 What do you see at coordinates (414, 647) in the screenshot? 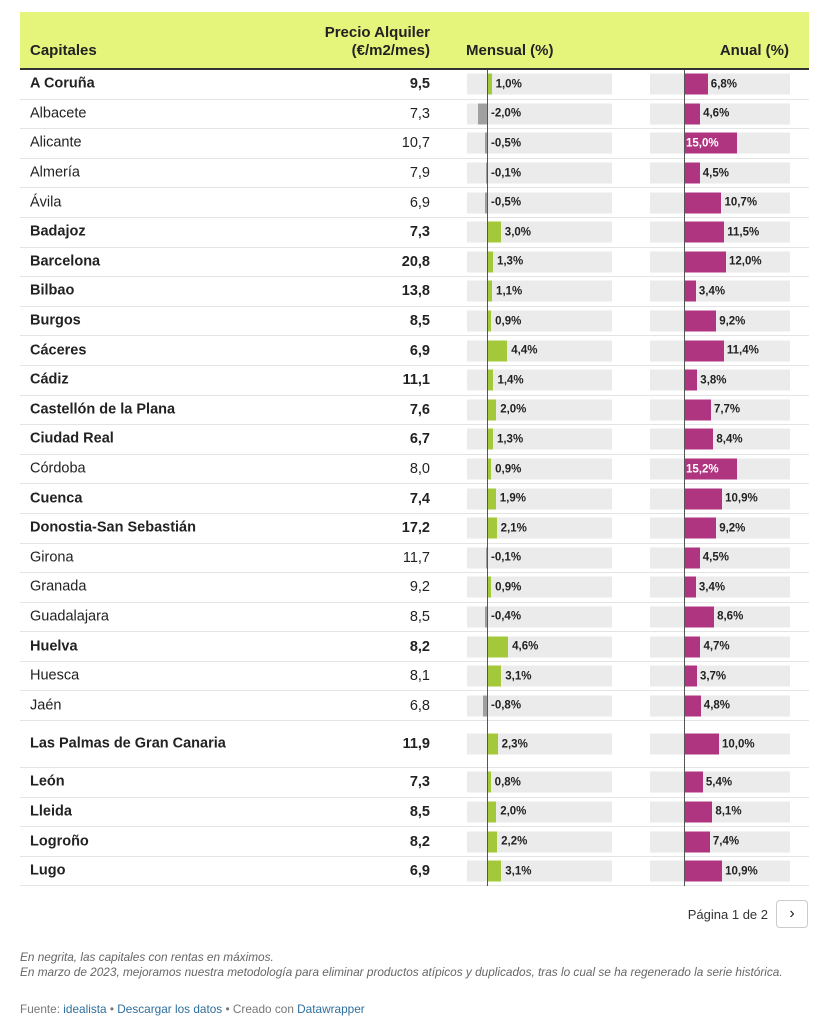
I see `table-row: Huelva 8,2 4,6% 4,7%` at bounding box center [414, 647].